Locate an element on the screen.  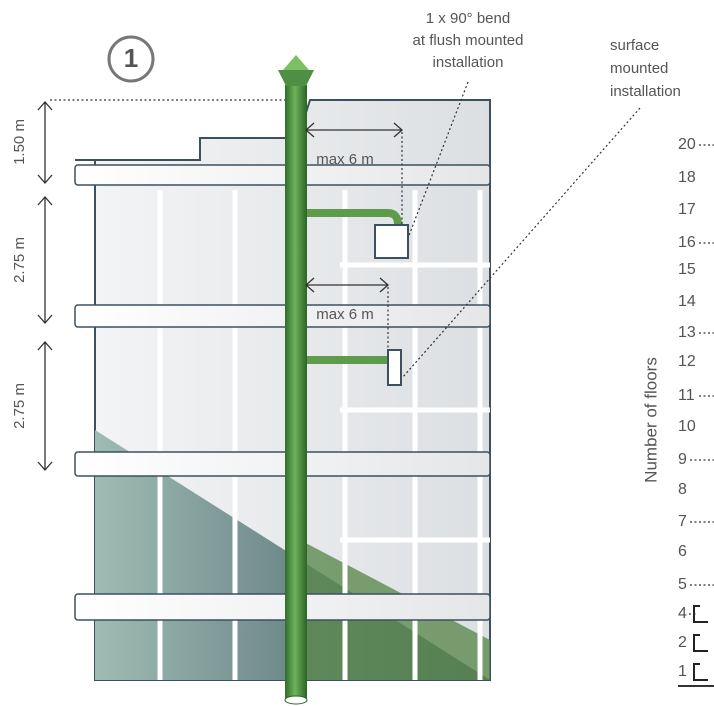
floor-number: 12 is located at coordinates (687, 361).